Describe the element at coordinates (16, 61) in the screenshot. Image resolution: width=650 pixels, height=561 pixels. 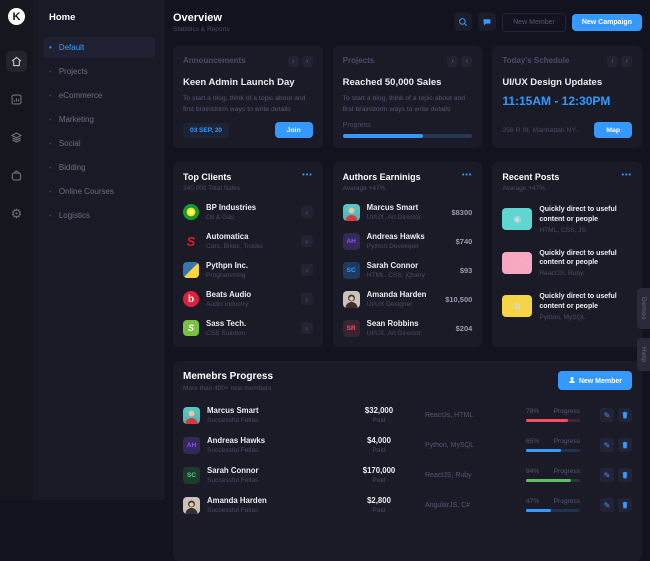
I see `rail-home-icon` at that location.